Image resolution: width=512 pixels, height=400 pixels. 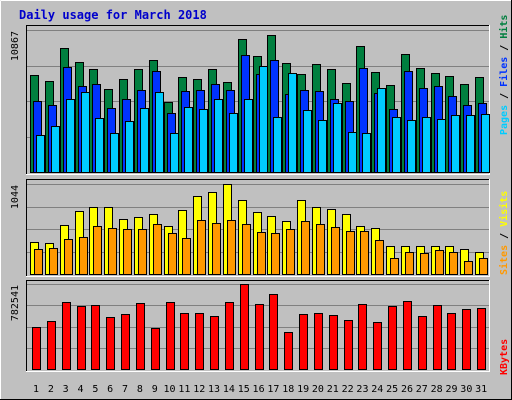 What do you see at coordinates (110, 389) in the screenshot?
I see `day-label-6: 6` at bounding box center [110, 389].